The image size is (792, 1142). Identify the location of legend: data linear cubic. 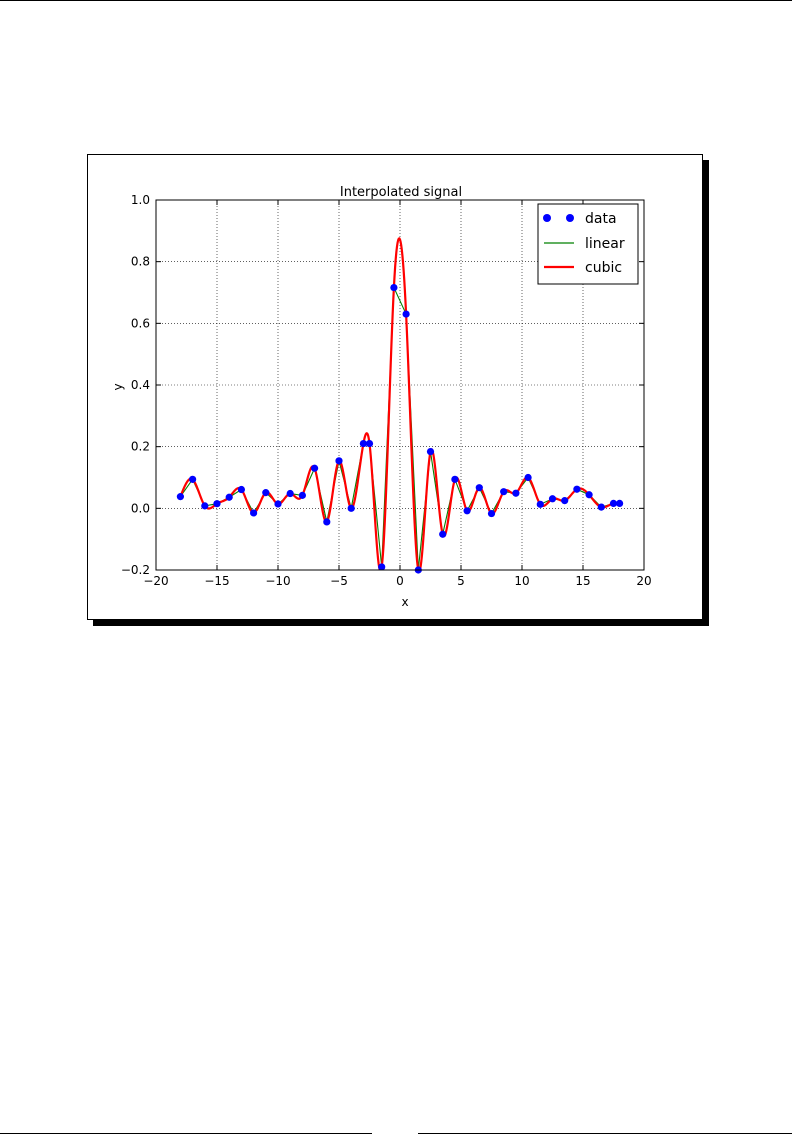
(588, 244).